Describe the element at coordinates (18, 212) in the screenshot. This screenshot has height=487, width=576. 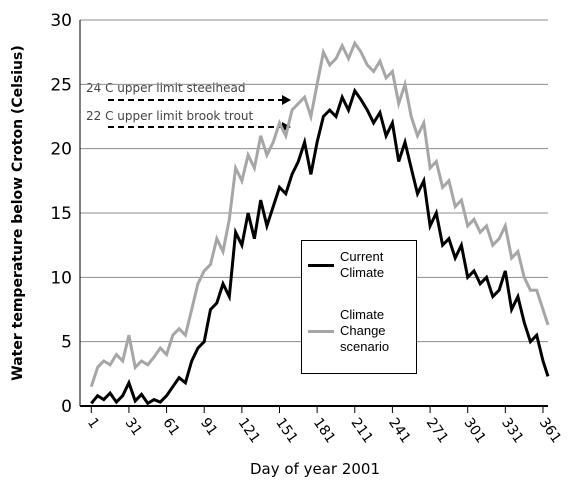
I see `y-axis-title: Water temperature below Croton (Celsius)` at that location.